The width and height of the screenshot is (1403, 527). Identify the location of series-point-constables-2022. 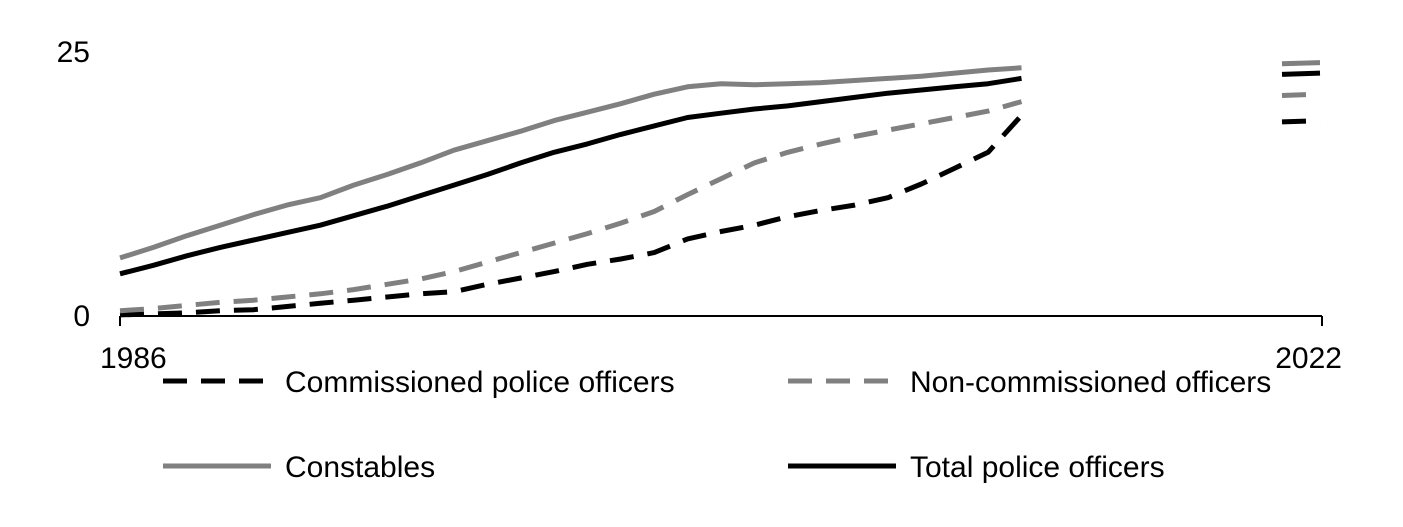
(1301, 63).